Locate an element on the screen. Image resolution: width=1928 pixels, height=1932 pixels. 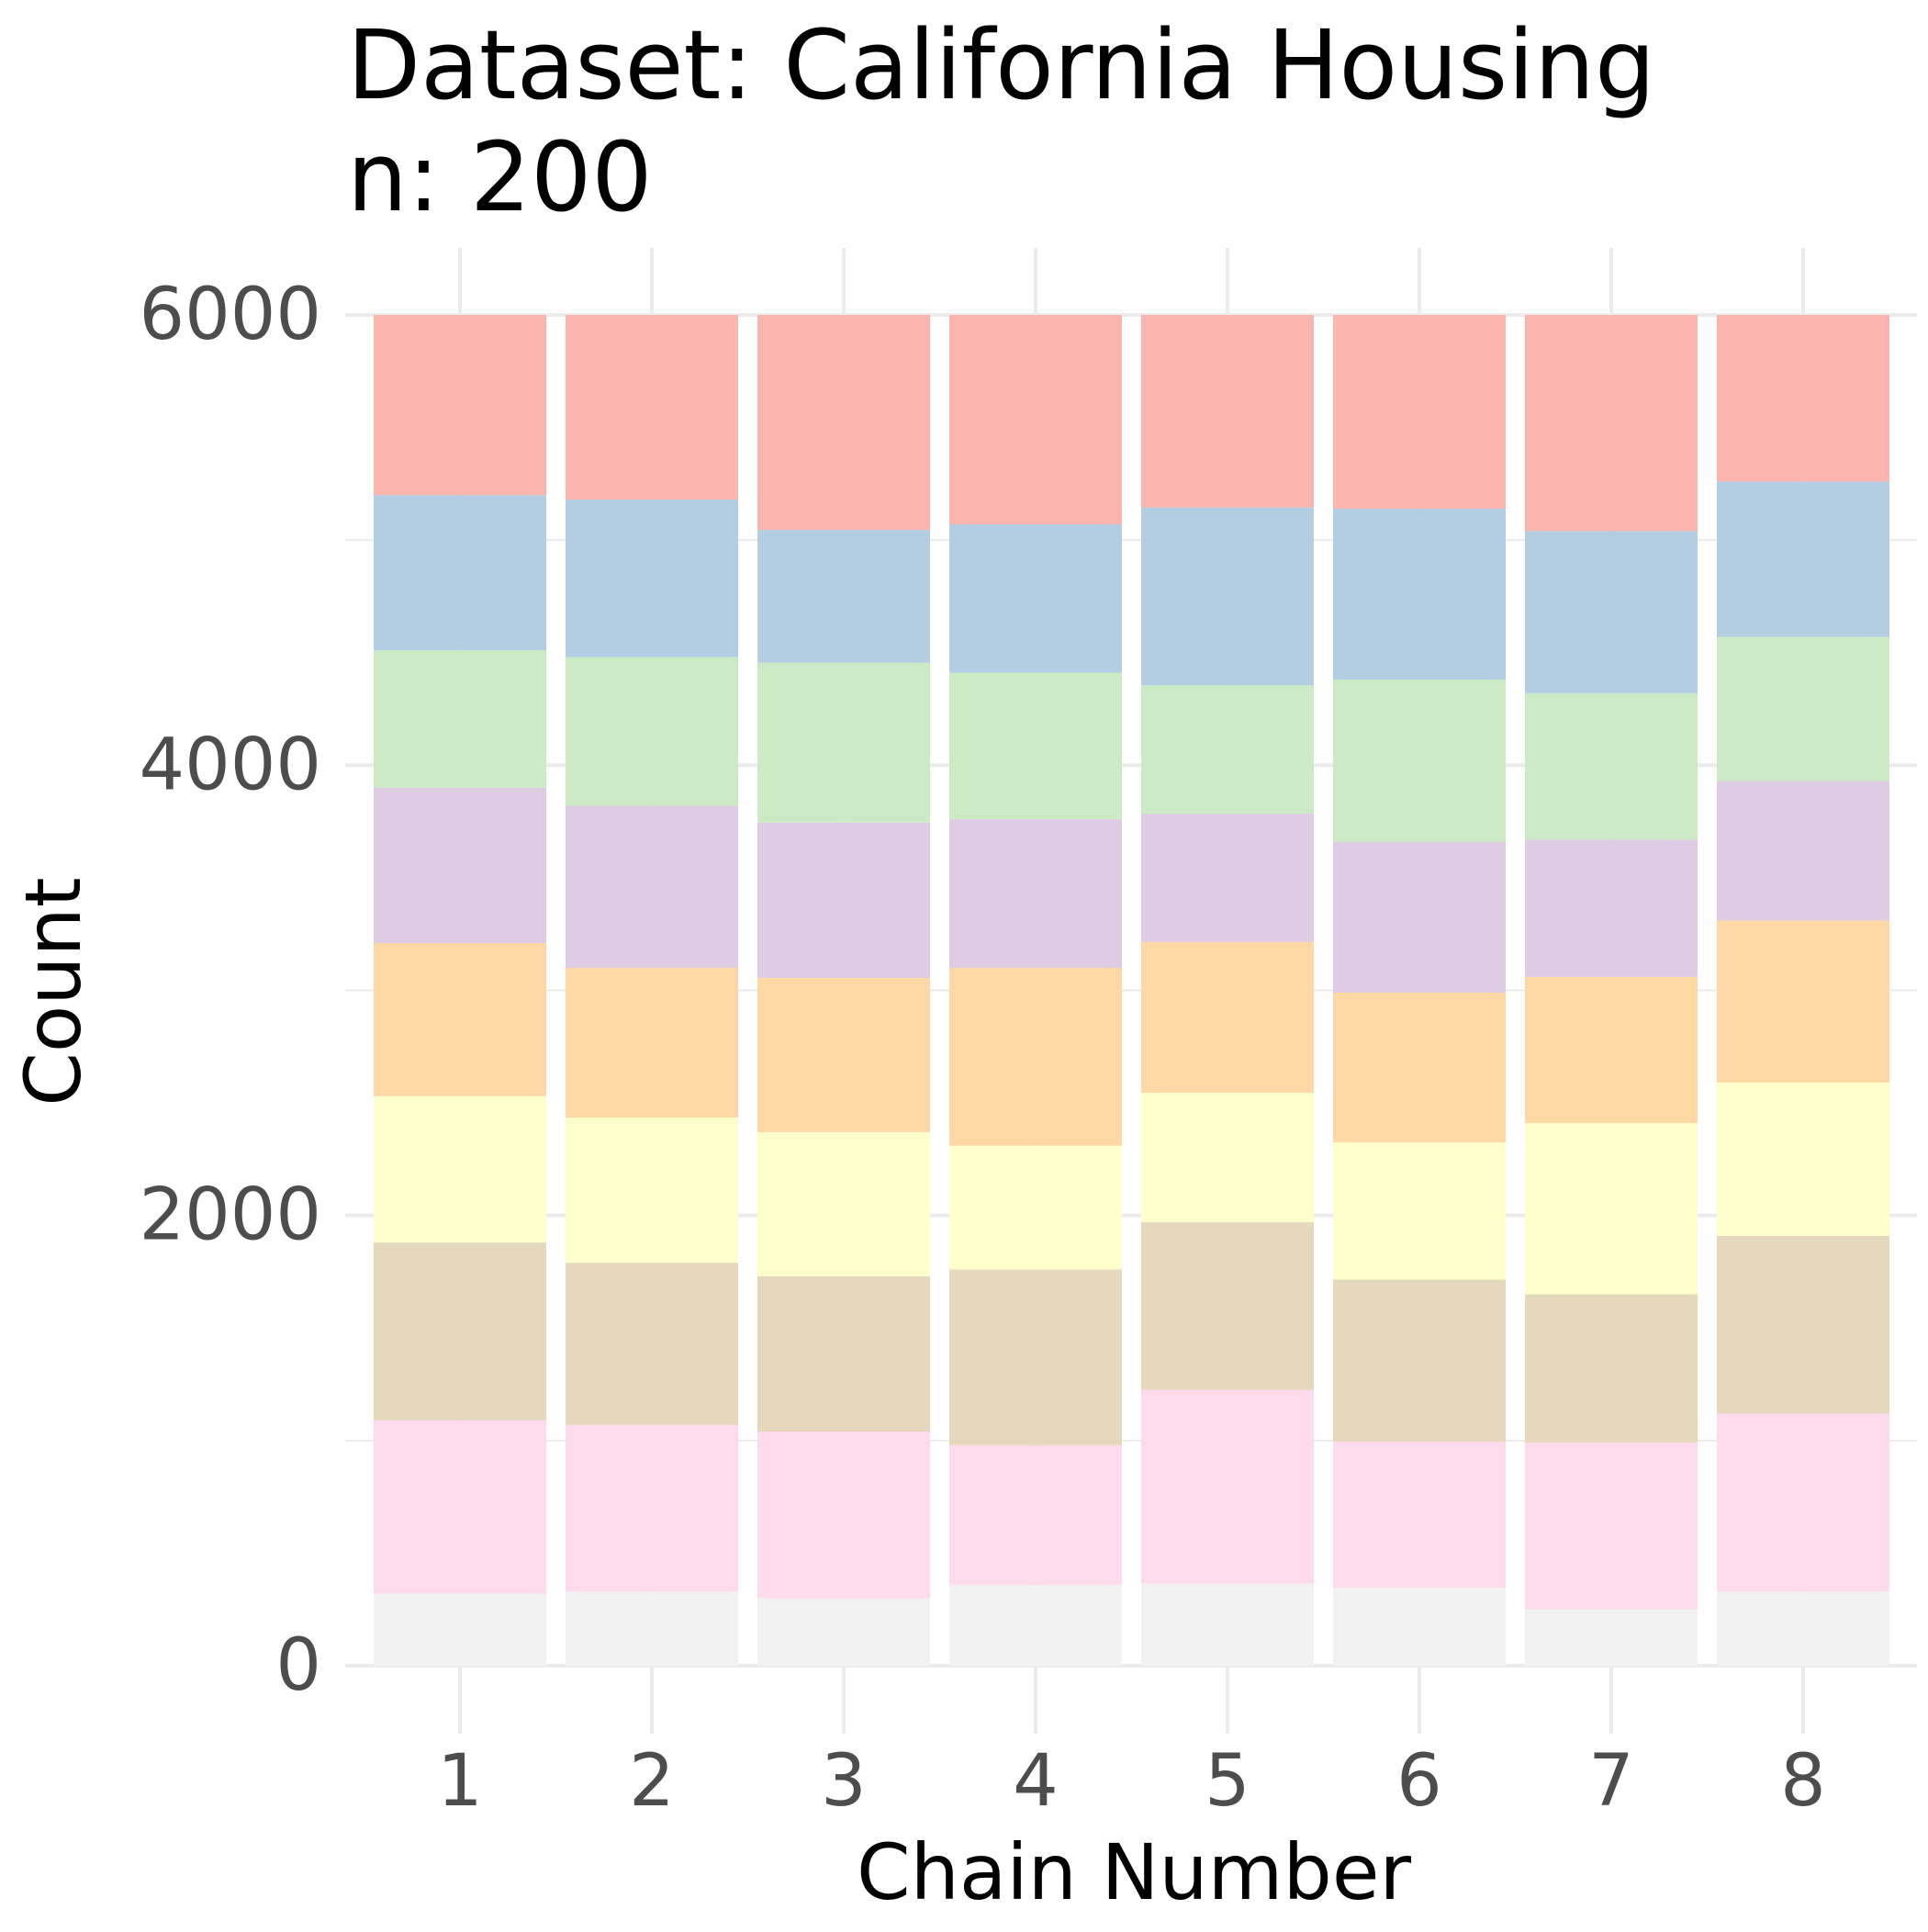
y-tick-label: 4000 is located at coordinates (230, 765).